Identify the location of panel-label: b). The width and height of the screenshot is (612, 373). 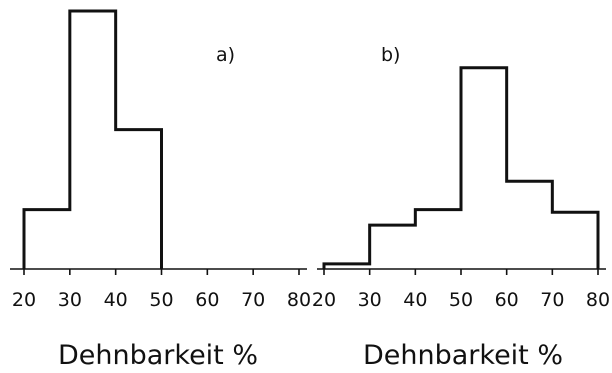
(390, 55).